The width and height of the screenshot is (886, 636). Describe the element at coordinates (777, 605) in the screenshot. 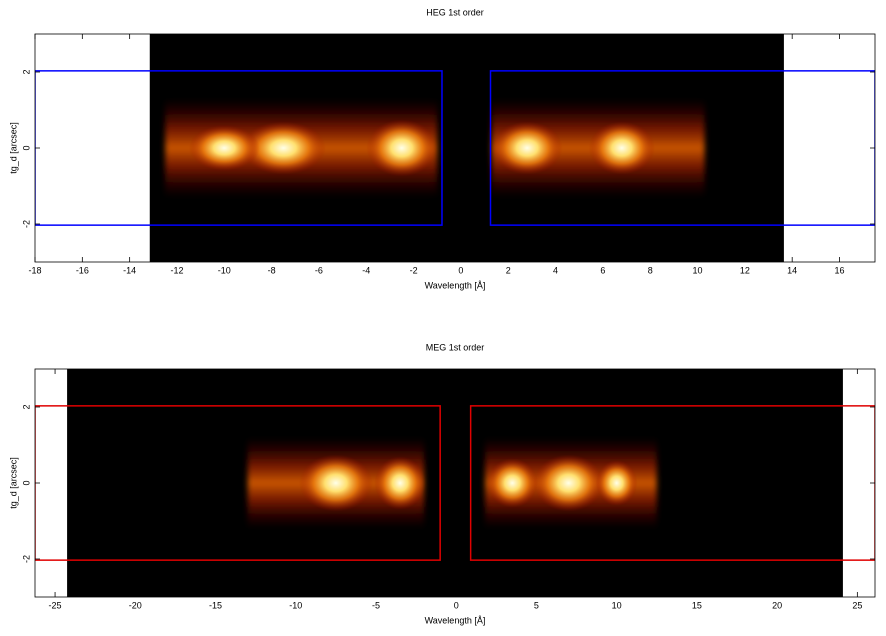

I see `x-tick-label: 20` at that location.